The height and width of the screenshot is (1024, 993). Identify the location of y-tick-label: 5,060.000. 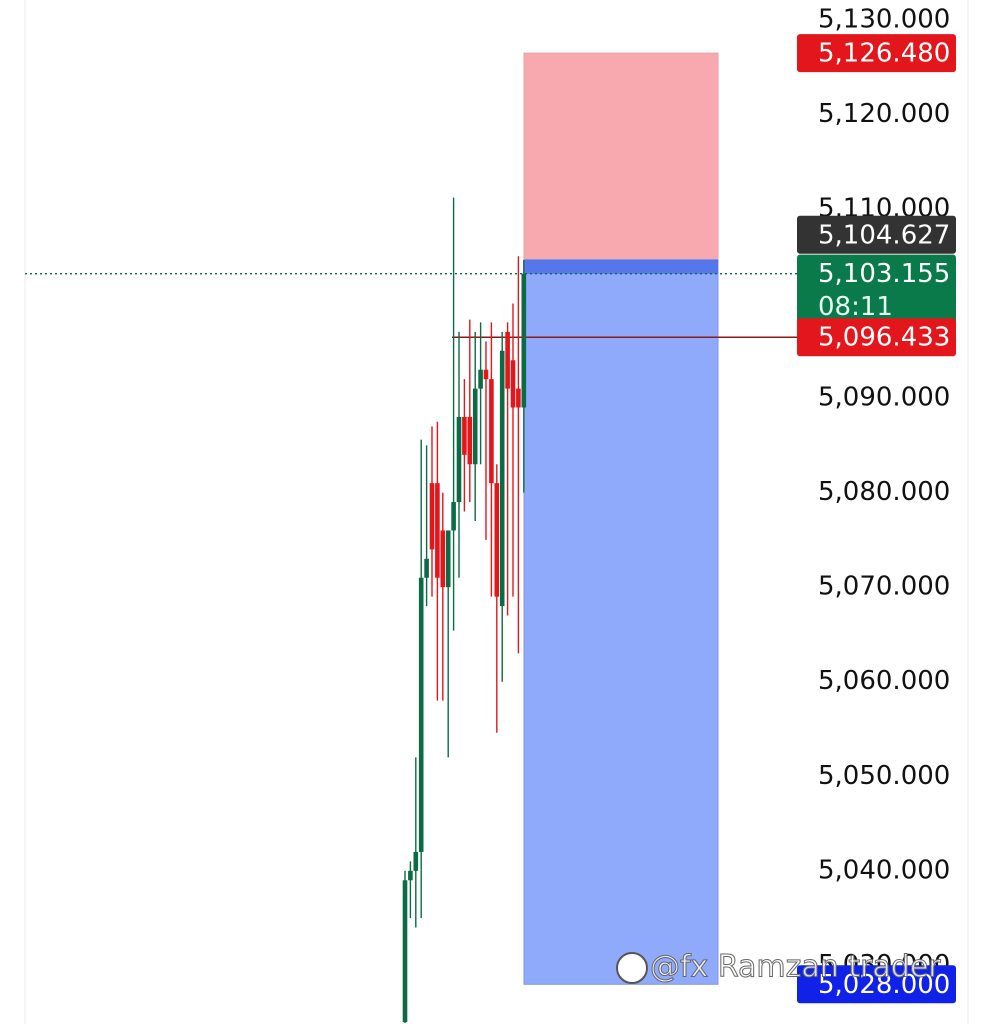
(884, 681).